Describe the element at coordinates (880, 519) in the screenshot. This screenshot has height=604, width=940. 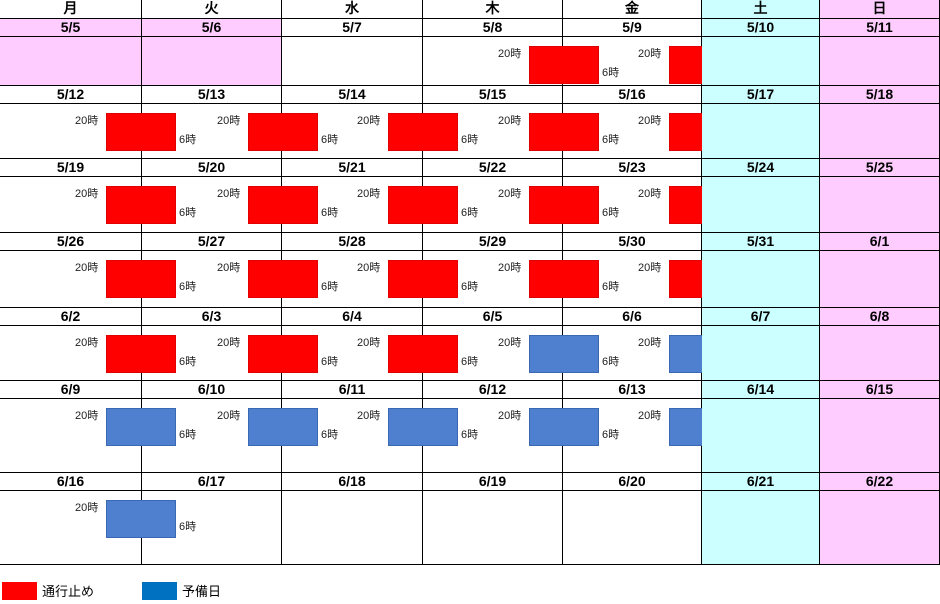
I see `day-cell: 6/22` at that location.